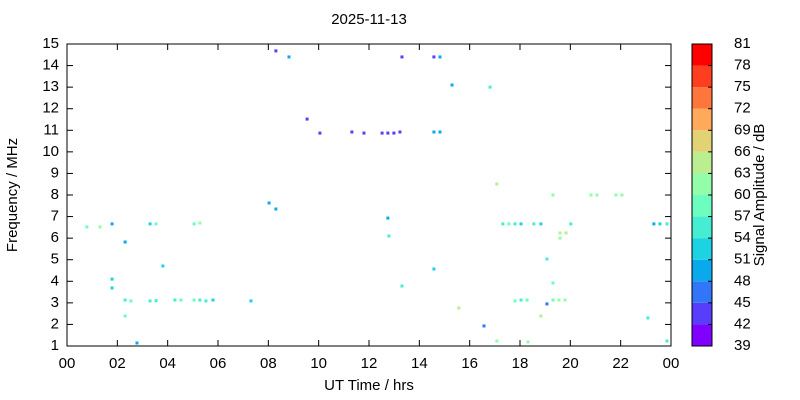 The image size is (800, 400). I want to click on x-tick-label: 08, so click(268, 363).